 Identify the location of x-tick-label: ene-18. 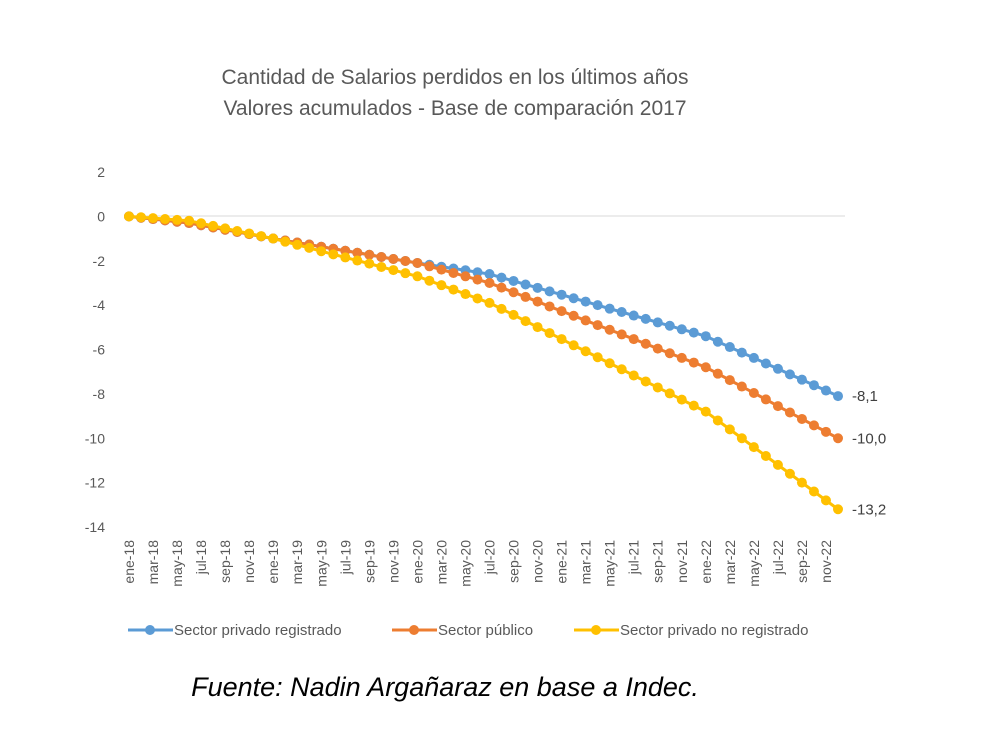
(129, 562).